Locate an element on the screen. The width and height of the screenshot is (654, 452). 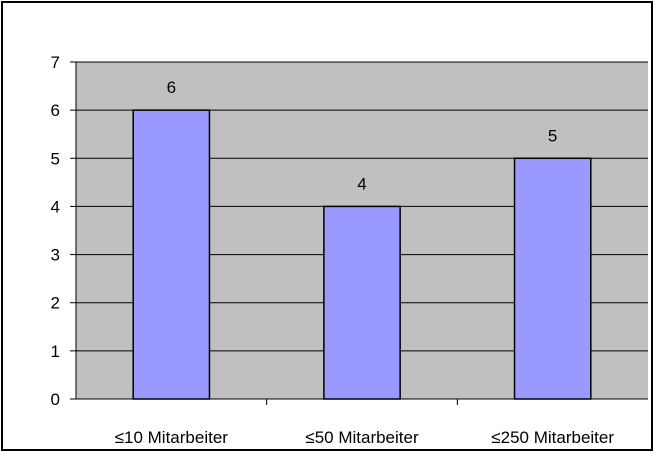
y-axis-tick-labels: 0 1 2 3 4 5 6 7 is located at coordinates (55, 231).